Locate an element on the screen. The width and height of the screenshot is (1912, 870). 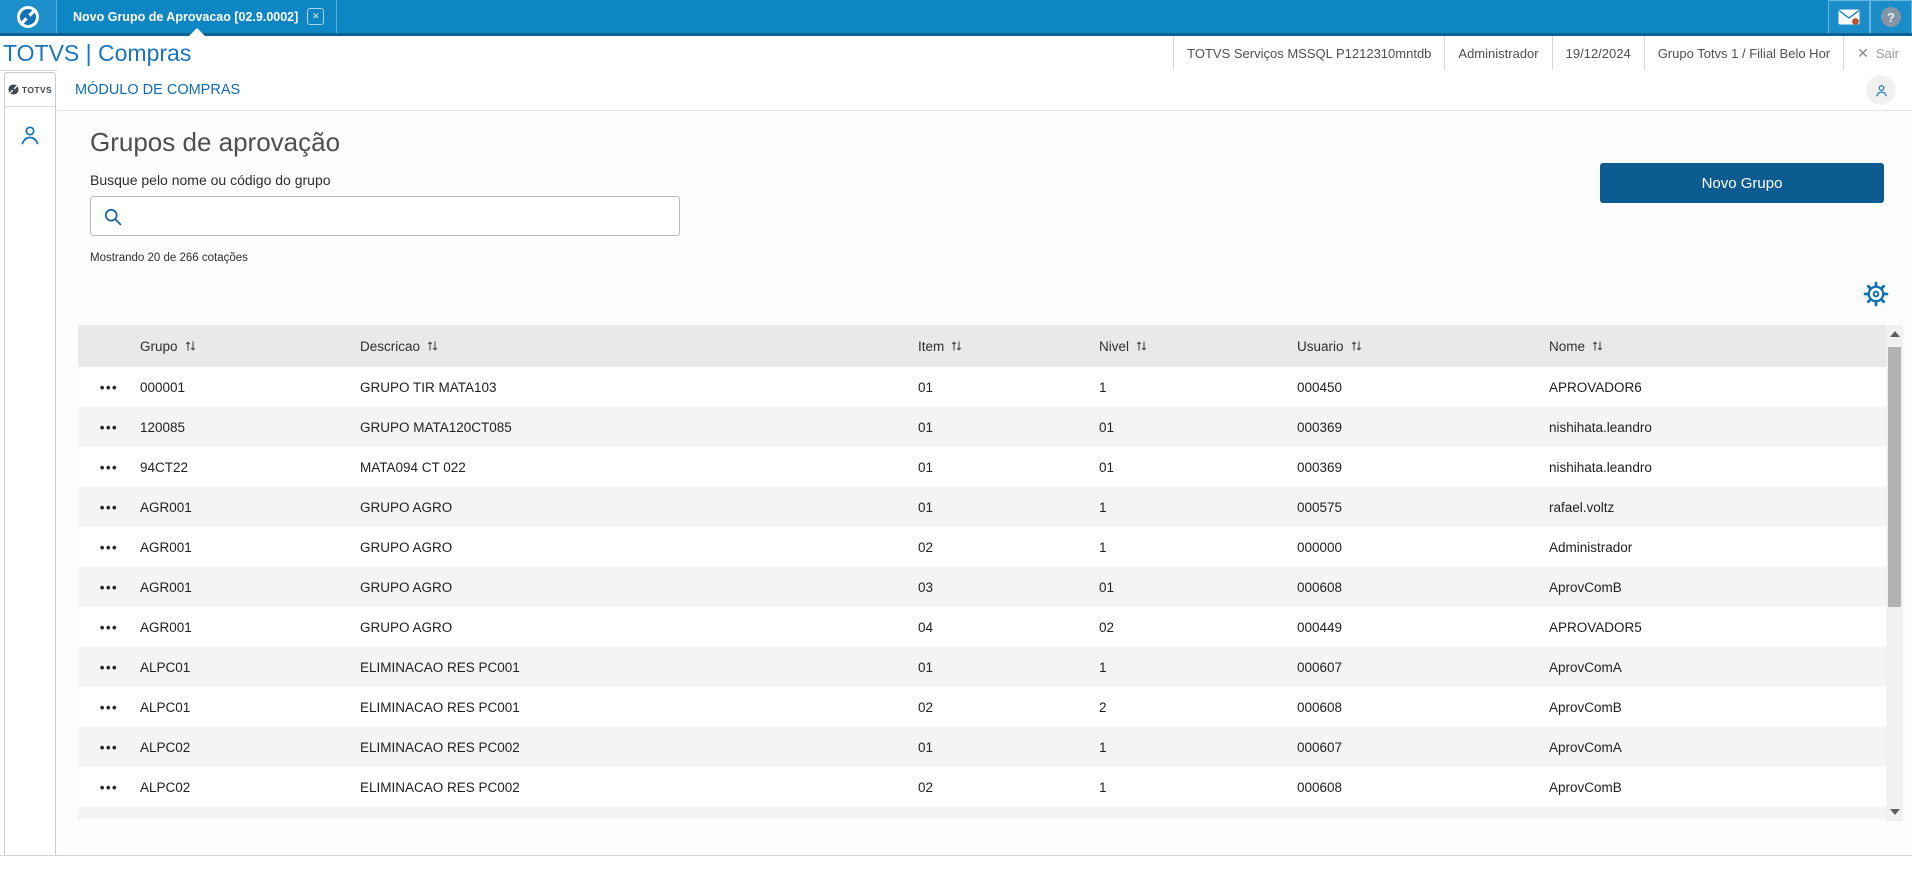
status-company-branch: Grupo Totvs 1 / Filial Belo Hor is located at coordinates (1743, 53).